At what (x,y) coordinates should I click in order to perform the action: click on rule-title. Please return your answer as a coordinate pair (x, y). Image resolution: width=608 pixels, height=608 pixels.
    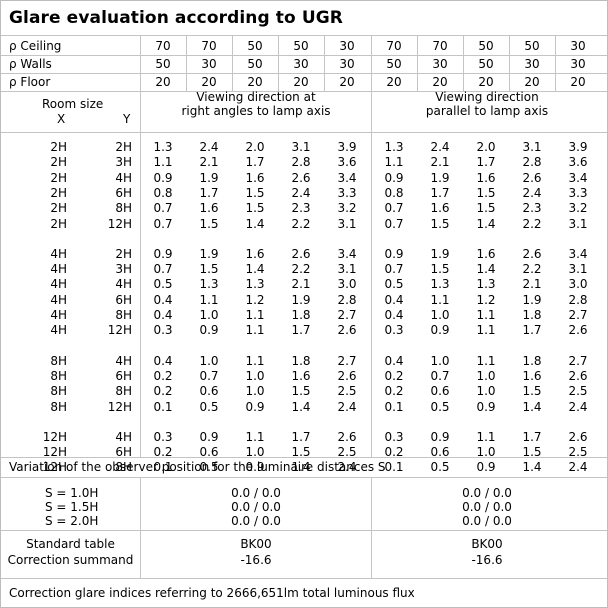
    Looking at the image, I should click on (304, 35).